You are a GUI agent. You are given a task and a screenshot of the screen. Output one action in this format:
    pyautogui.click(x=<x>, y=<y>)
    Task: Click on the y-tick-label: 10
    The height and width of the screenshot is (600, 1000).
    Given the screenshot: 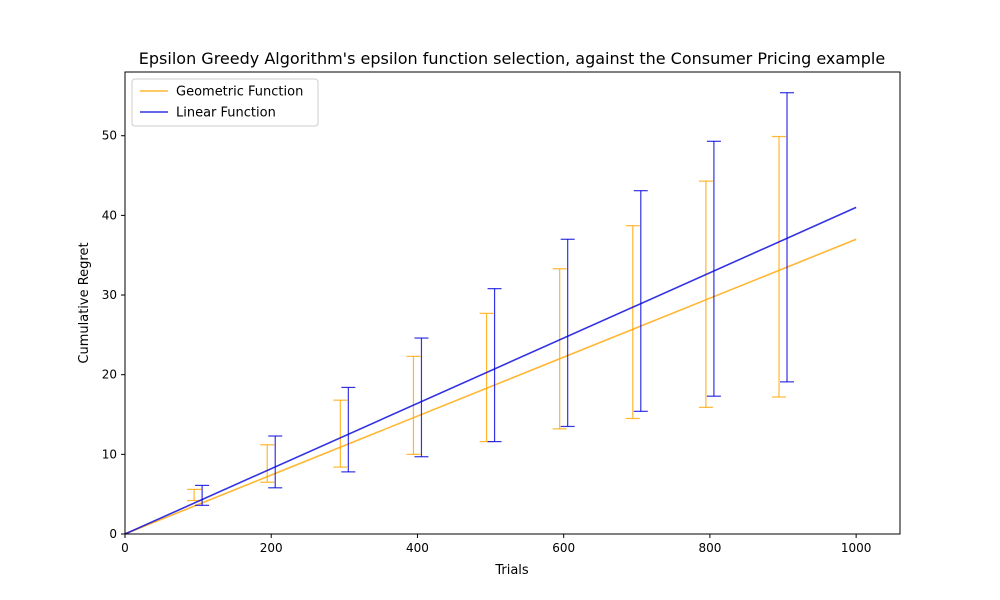 What is the action you would take?
    pyautogui.click(x=109, y=454)
    